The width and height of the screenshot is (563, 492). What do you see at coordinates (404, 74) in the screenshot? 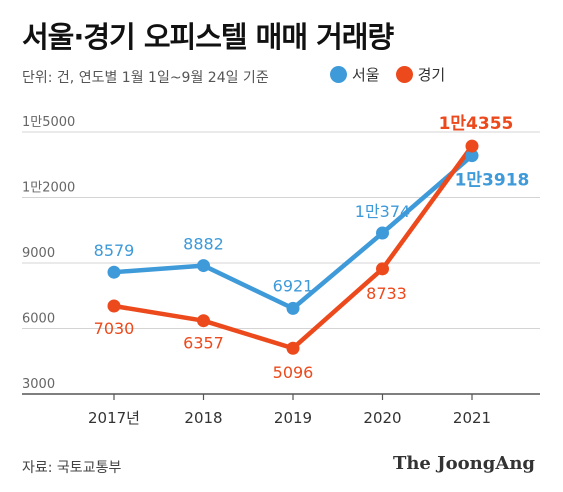
I see `legend-swatch-gyeonggi` at bounding box center [404, 74].